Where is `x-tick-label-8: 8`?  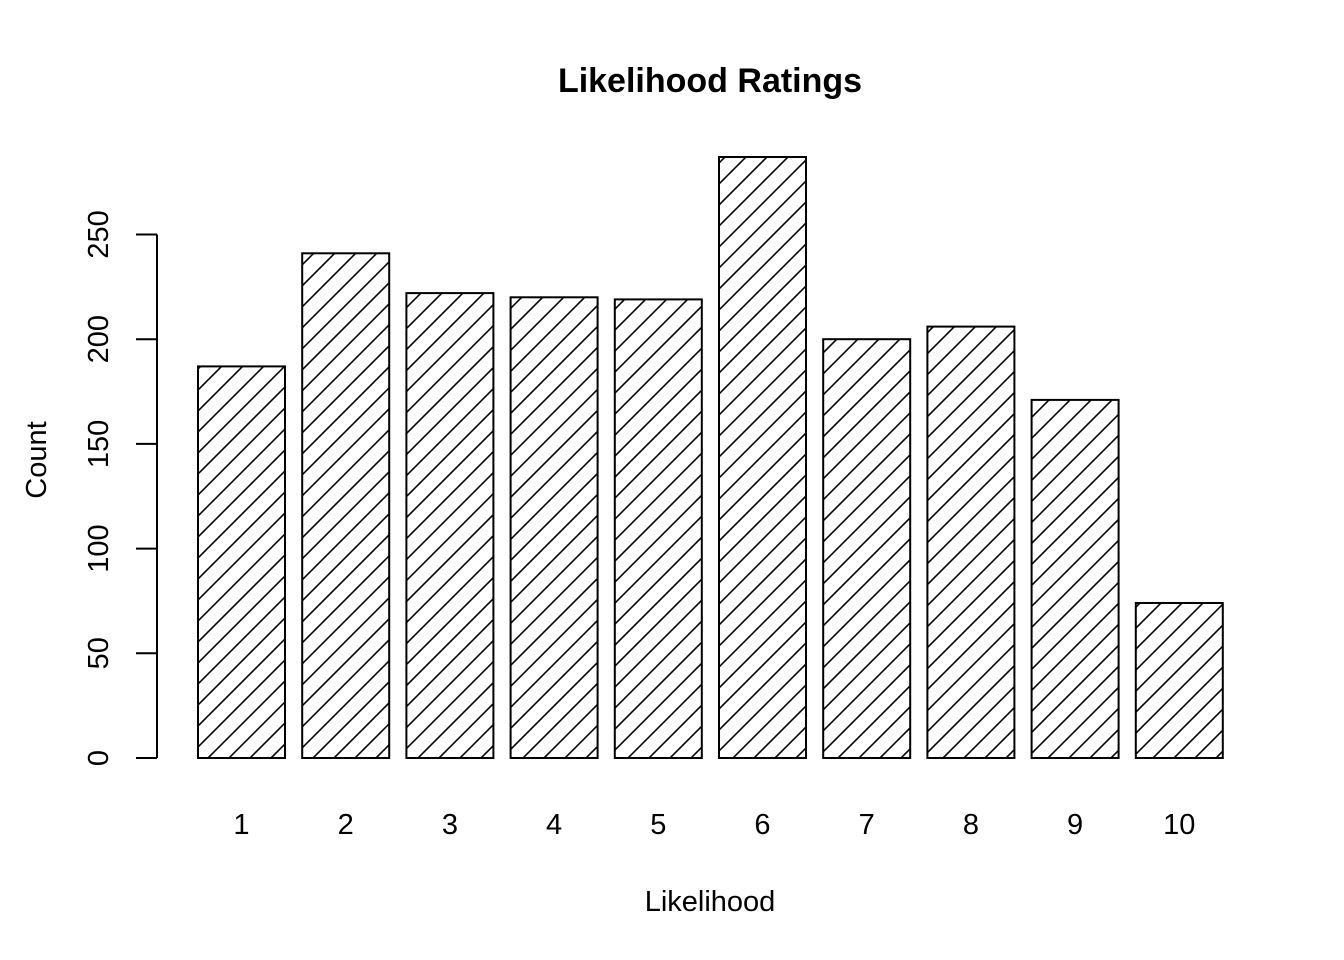 x-tick-label-8: 8 is located at coordinates (971, 825).